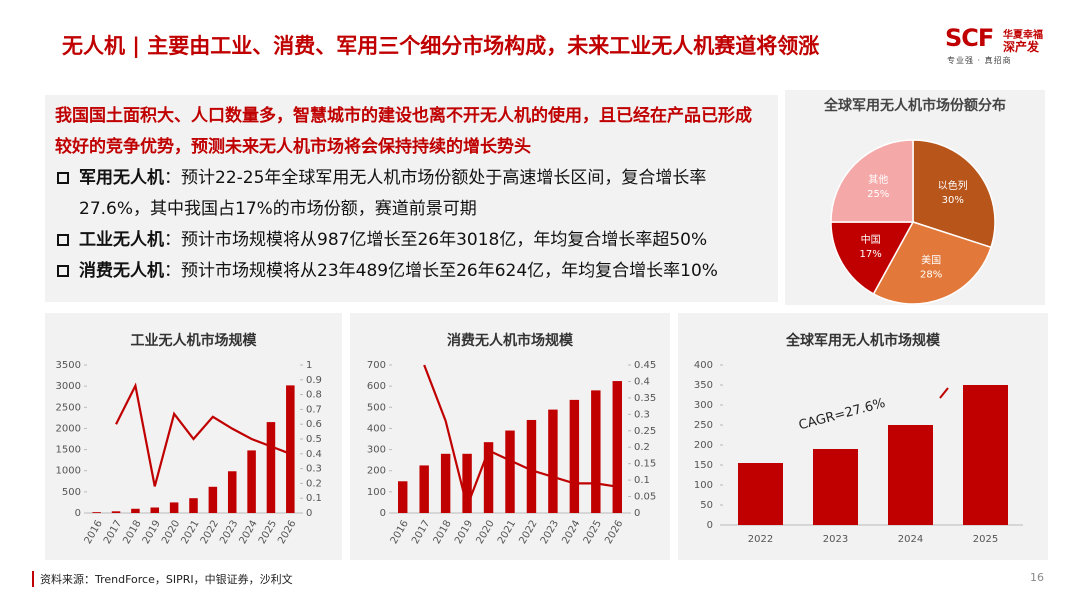 The width and height of the screenshot is (1080, 608). What do you see at coordinates (871, 254) in the screenshot?
I see `slice-value: 17%` at bounding box center [871, 254].